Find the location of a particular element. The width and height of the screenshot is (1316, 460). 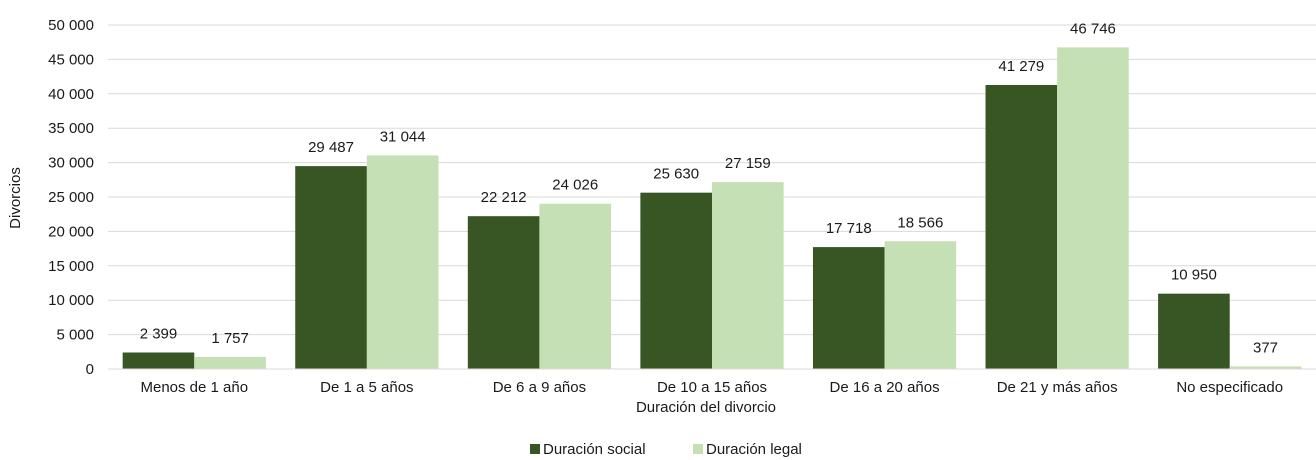

y-tick-label: 15 000 is located at coordinates (71, 266).